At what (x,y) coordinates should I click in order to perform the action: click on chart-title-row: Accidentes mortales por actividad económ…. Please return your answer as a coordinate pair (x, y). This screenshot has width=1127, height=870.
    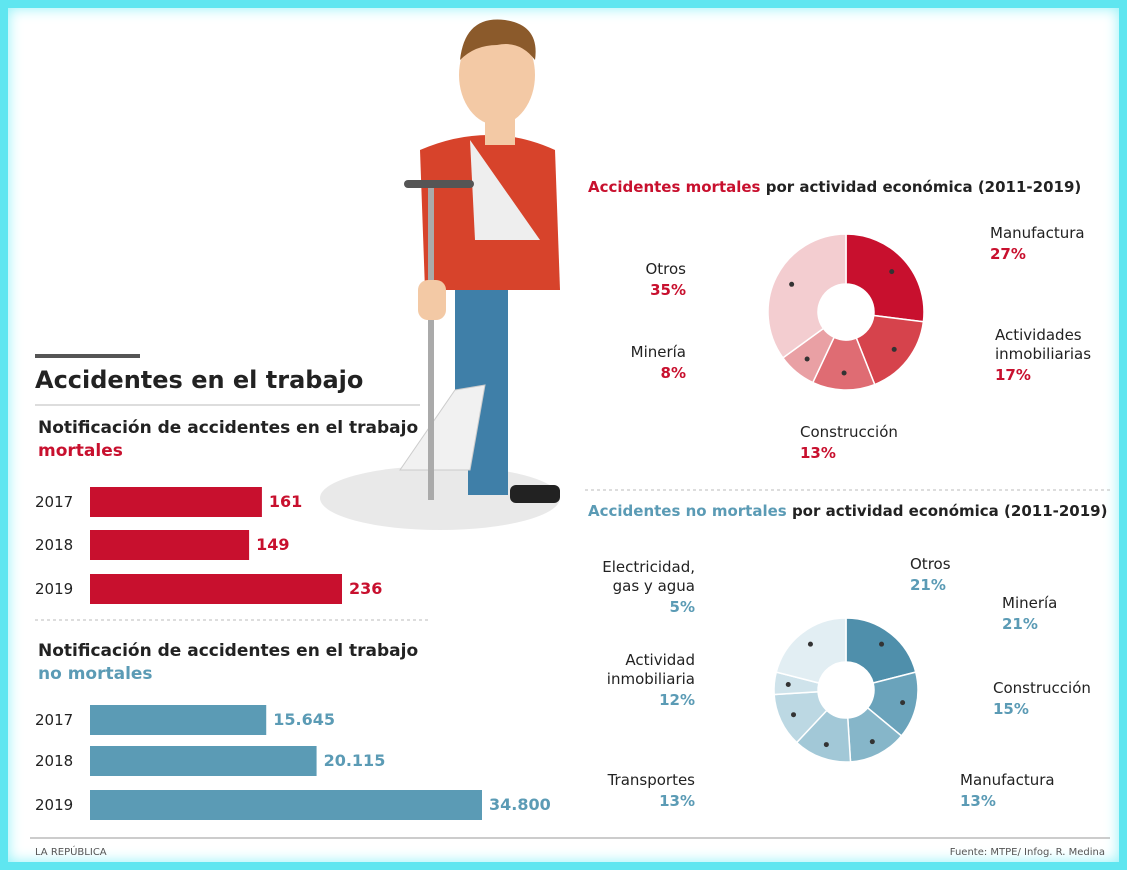
    Looking at the image, I should click on (834, 187).